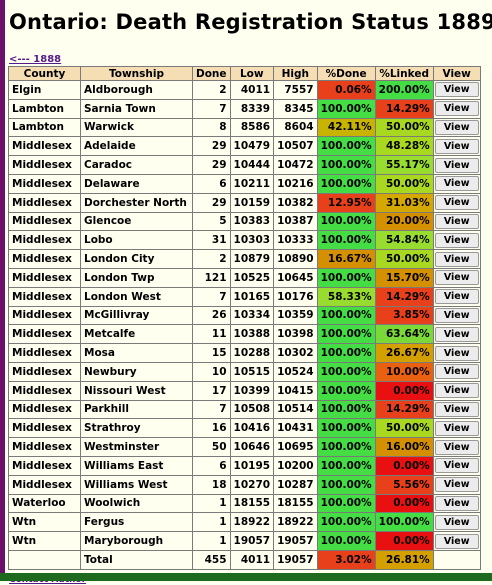 The height and width of the screenshot is (585, 492). Describe the element at coordinates (35, 59) in the screenshot. I see `previous-year-link: <--- 1888` at that location.